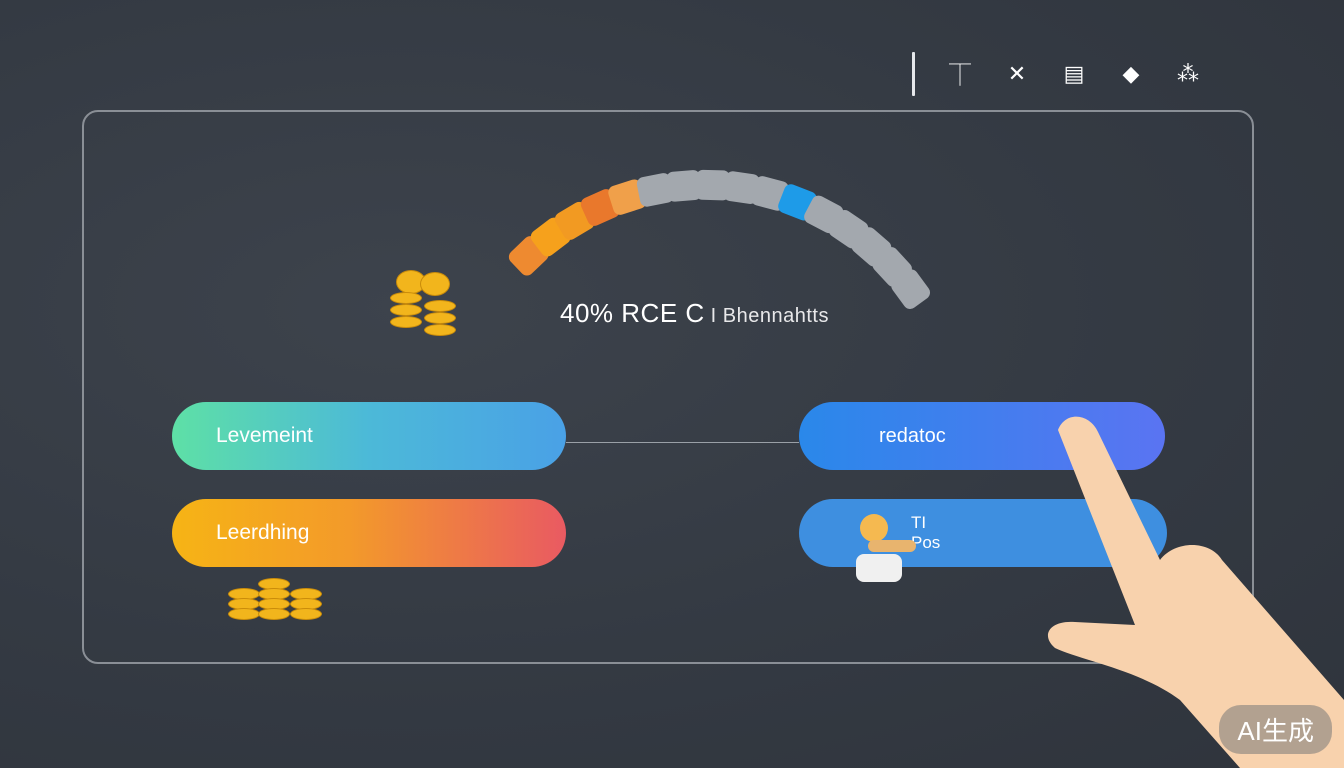 The height and width of the screenshot is (768, 1344). What do you see at coordinates (263, 532) in the screenshot?
I see `button-label: Leerdhing` at bounding box center [263, 532].